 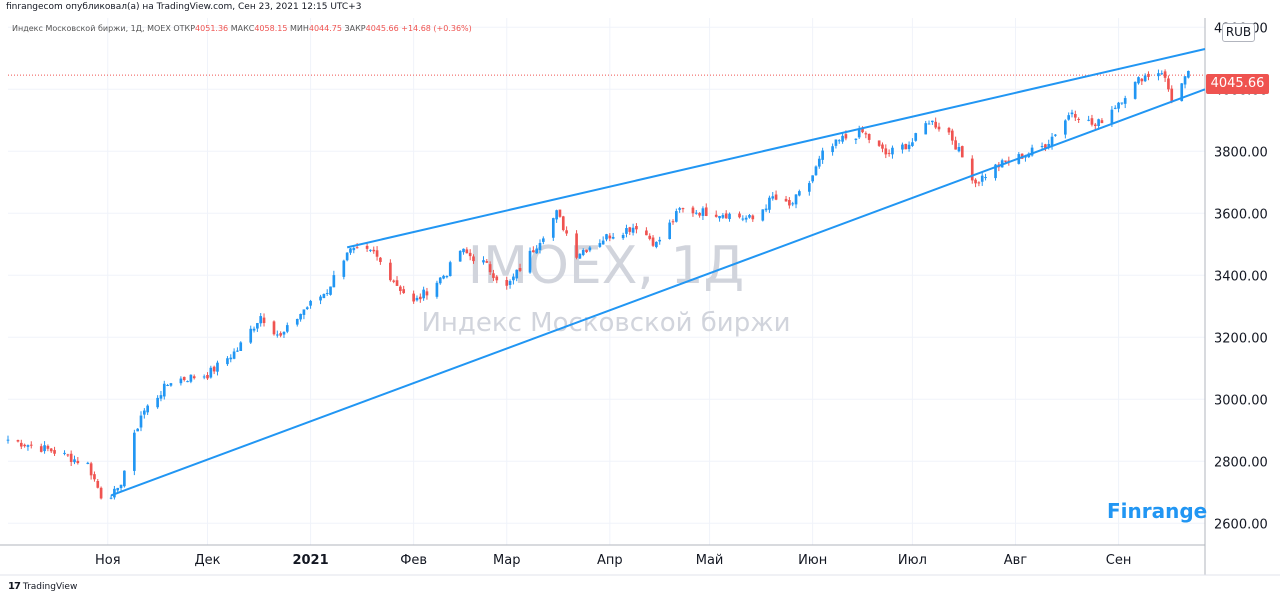 What do you see at coordinates (299, 28) in the screenshot?
I see `low-label: МИН` at bounding box center [299, 28].